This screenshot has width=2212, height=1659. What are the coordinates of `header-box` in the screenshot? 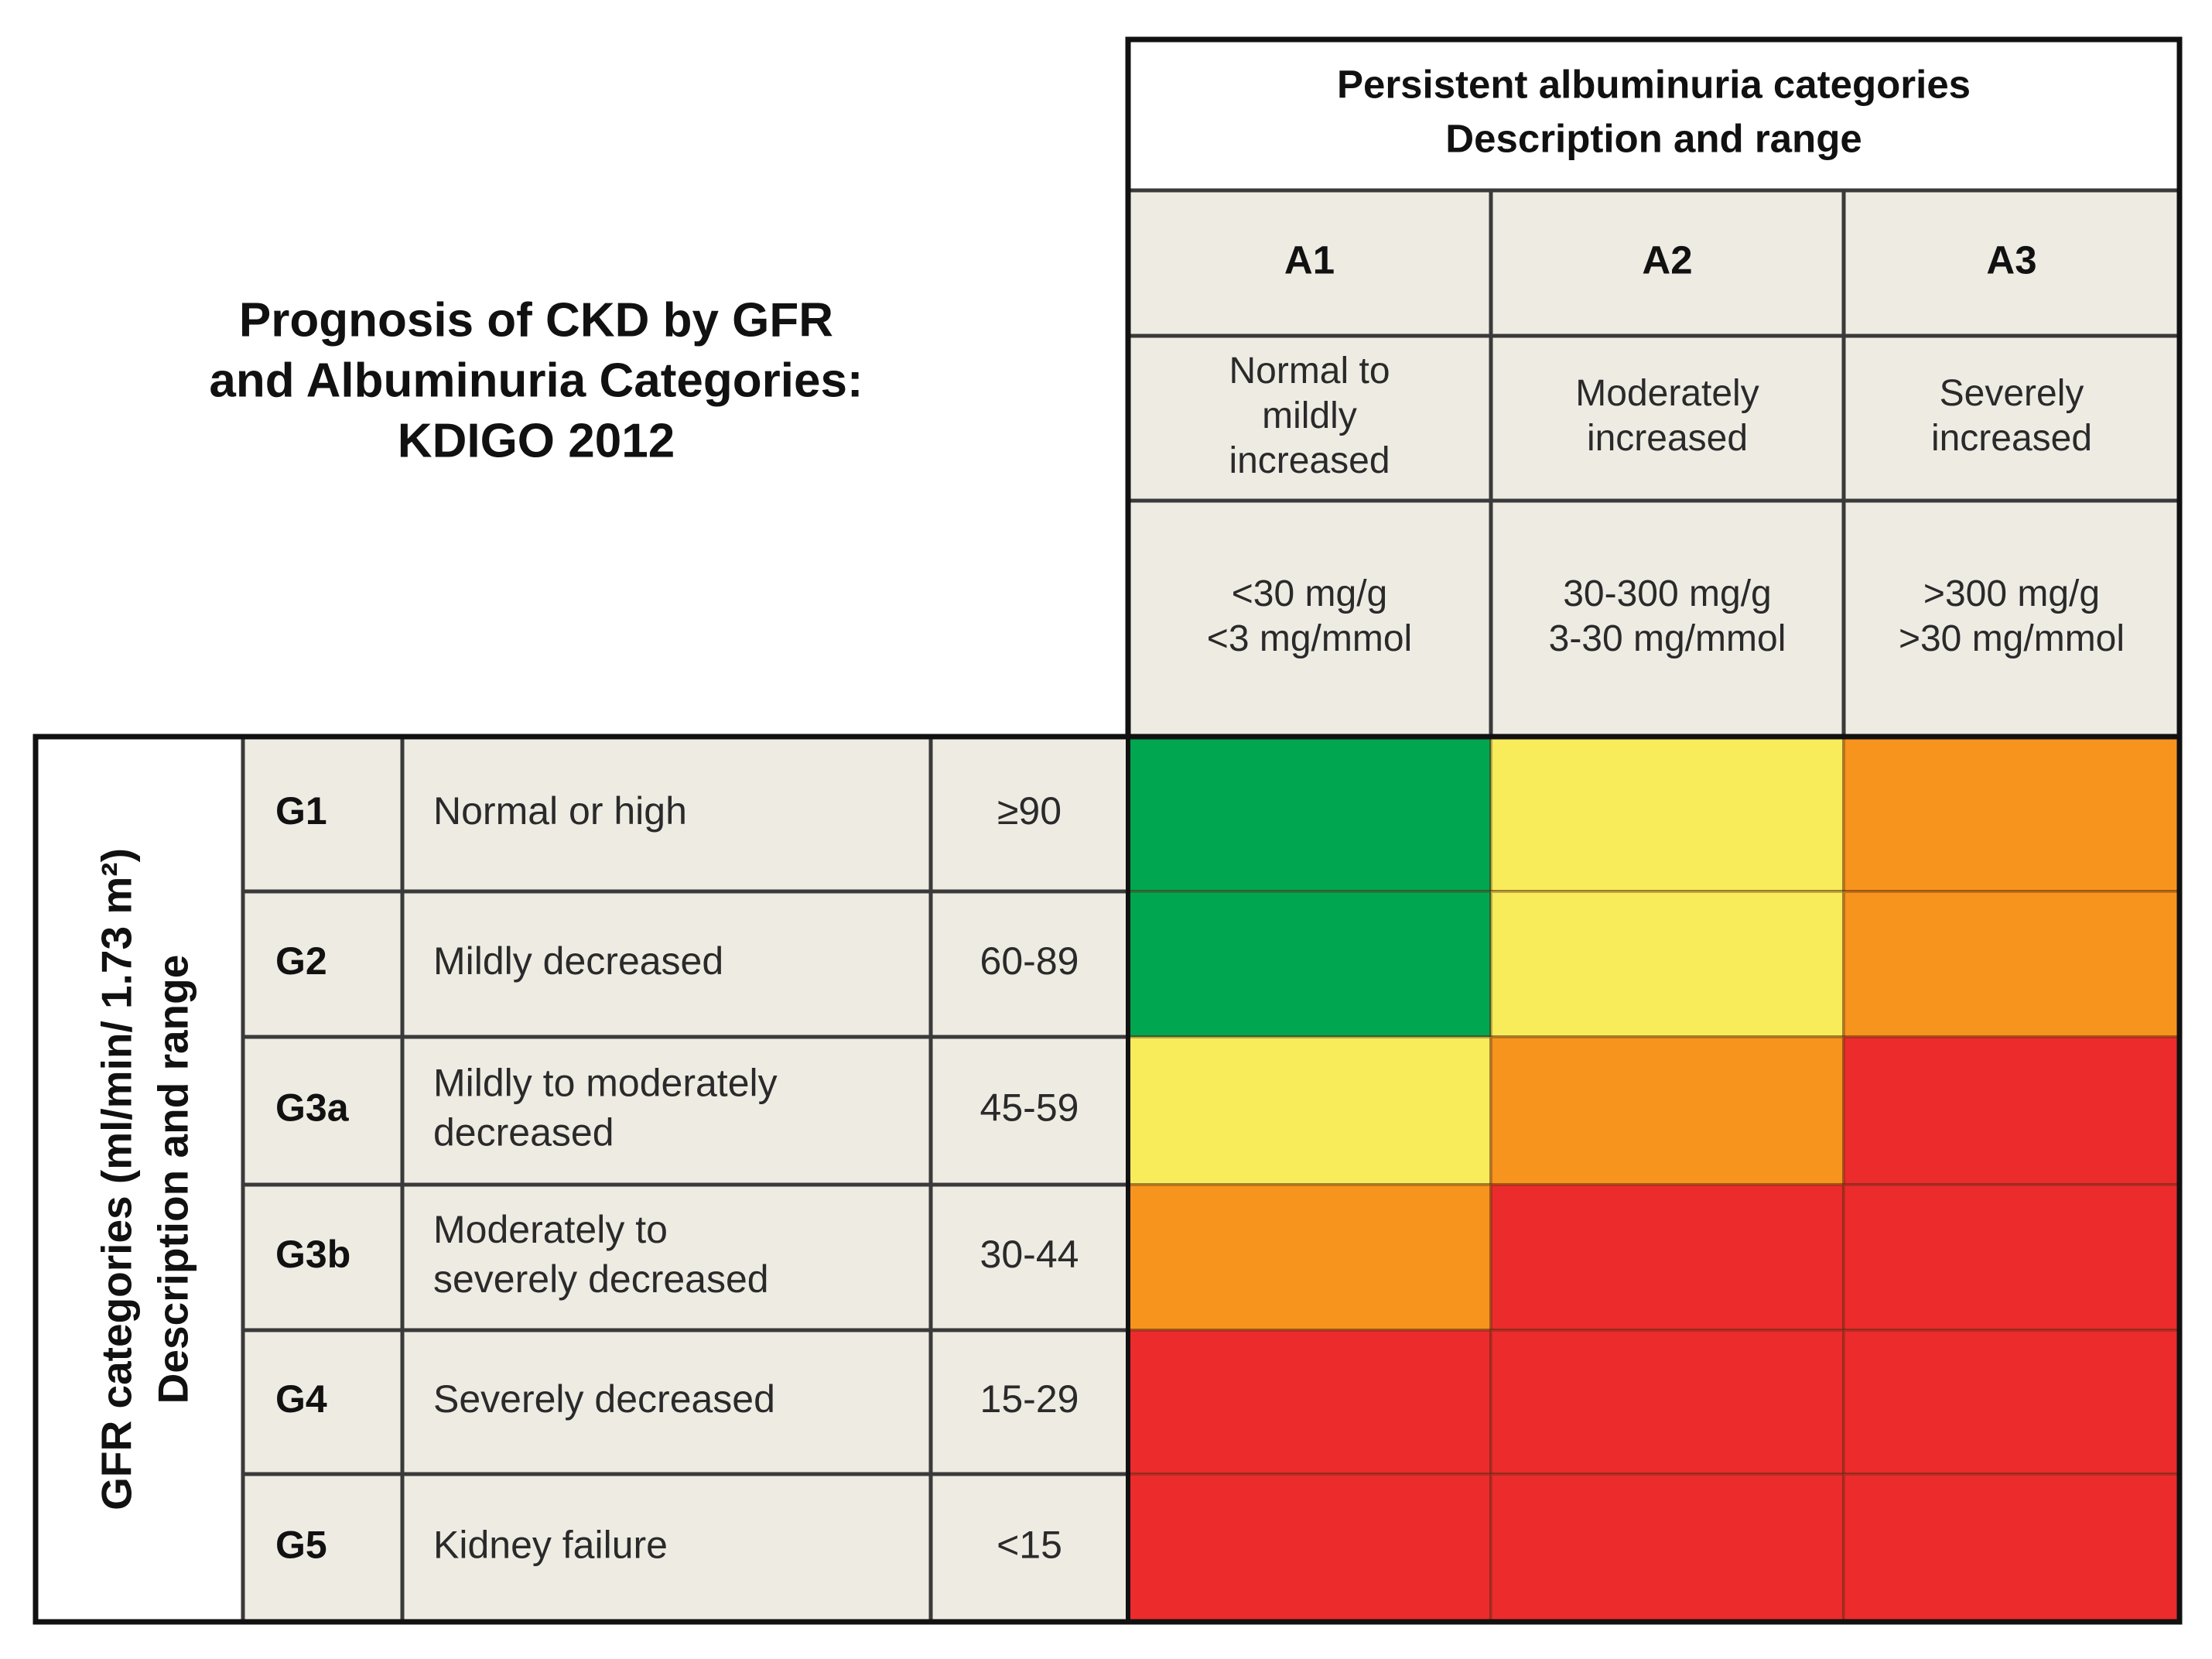 It's located at (1654, 114).